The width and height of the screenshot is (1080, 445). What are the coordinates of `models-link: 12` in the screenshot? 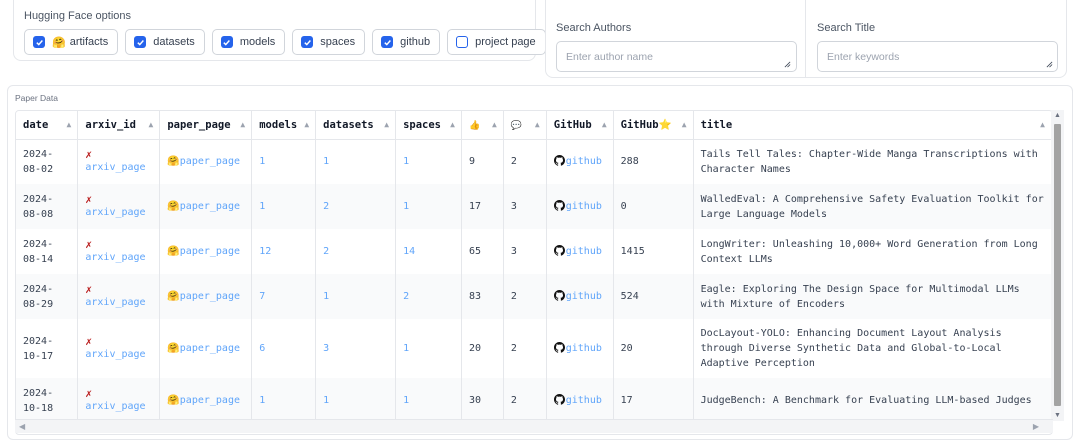 It's located at (265, 251).